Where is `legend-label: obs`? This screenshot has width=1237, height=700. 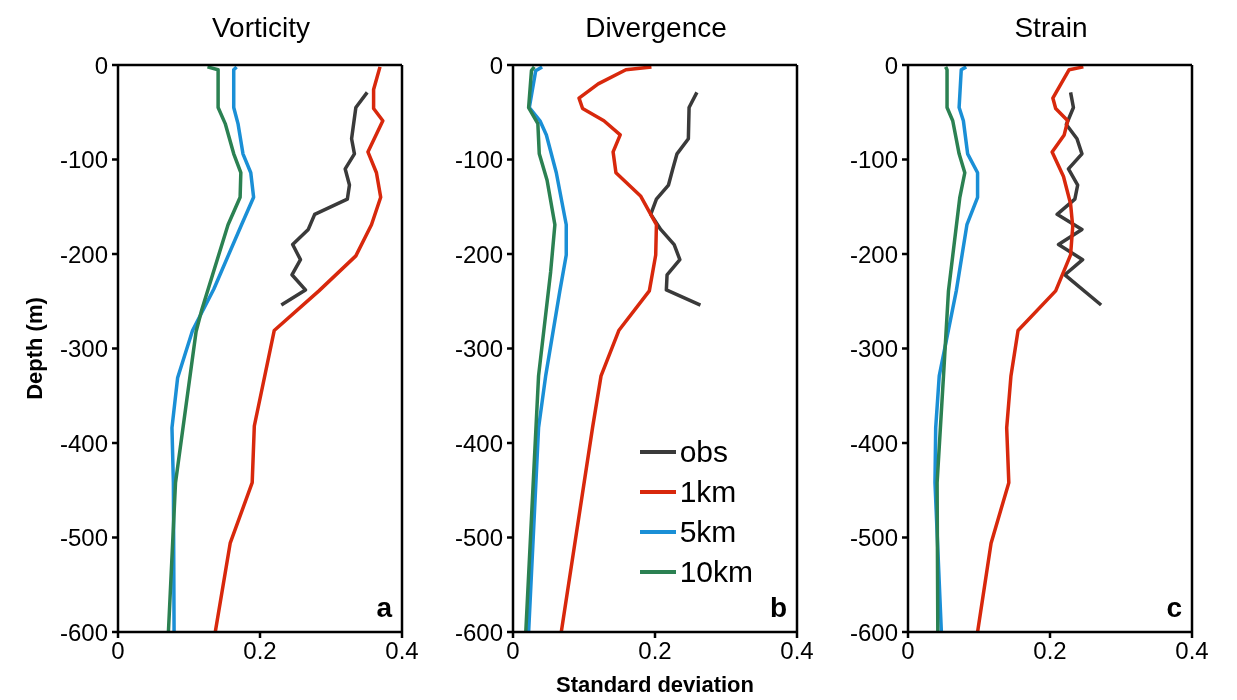 legend-label: obs is located at coordinates (704, 452).